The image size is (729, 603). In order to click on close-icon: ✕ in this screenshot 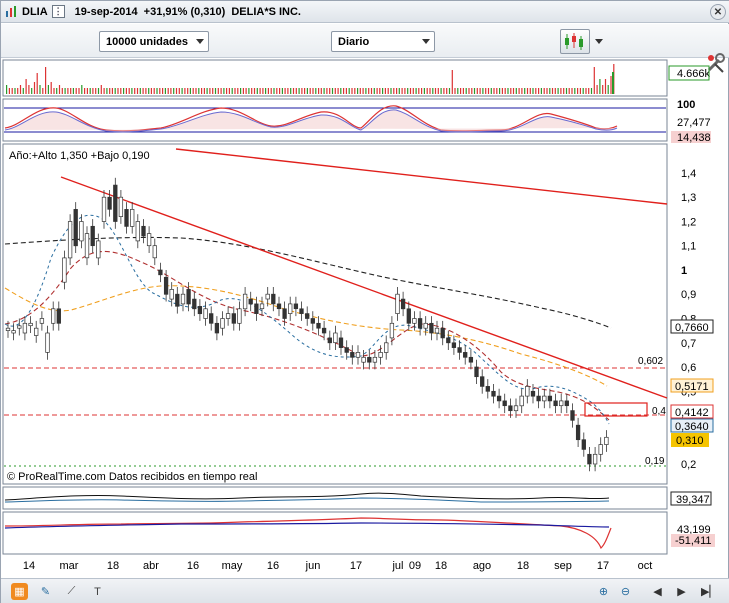, I will do `click(718, 12)`.